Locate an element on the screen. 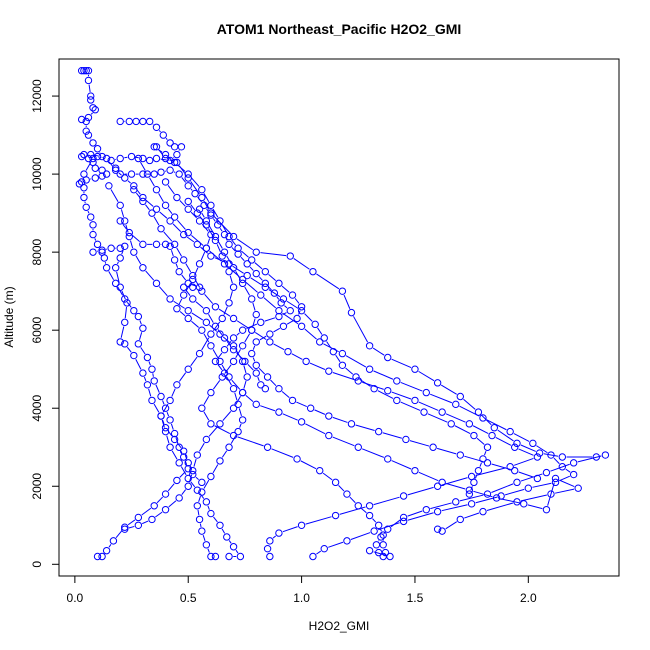  x-axis-label: H2O2_GMI is located at coordinates (339, 626).